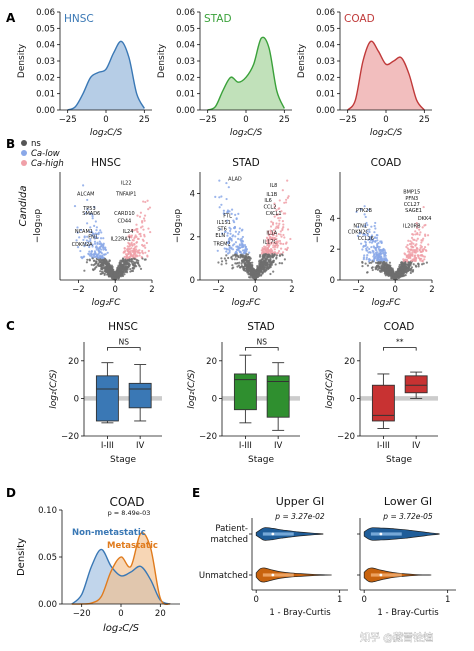 The image size is (474, 651). What do you see at coordinates (246, 163) in the screenshot?
I see `volcano-title-stad: STAD` at bounding box center [246, 163].